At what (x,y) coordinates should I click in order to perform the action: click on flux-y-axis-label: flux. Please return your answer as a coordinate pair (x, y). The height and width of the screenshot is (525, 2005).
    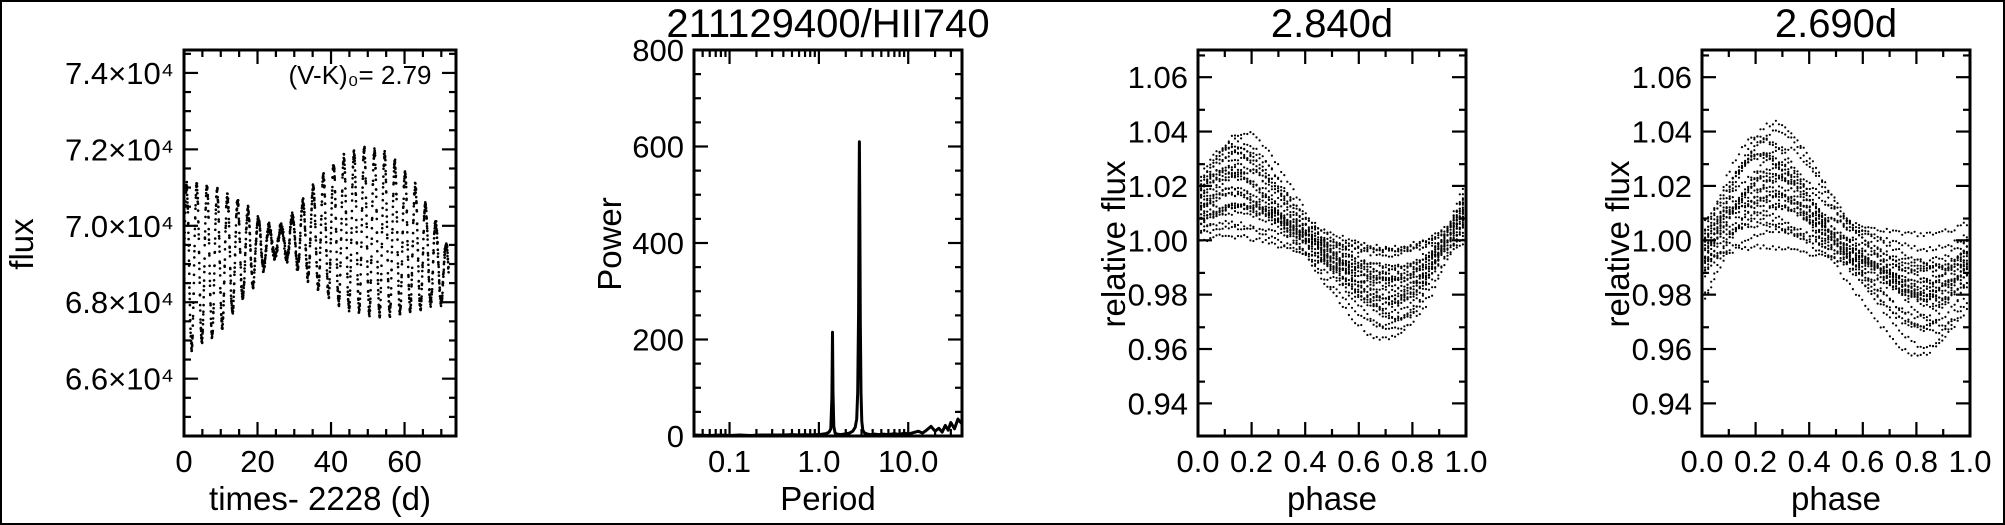
    Looking at the image, I should click on (21, 244).